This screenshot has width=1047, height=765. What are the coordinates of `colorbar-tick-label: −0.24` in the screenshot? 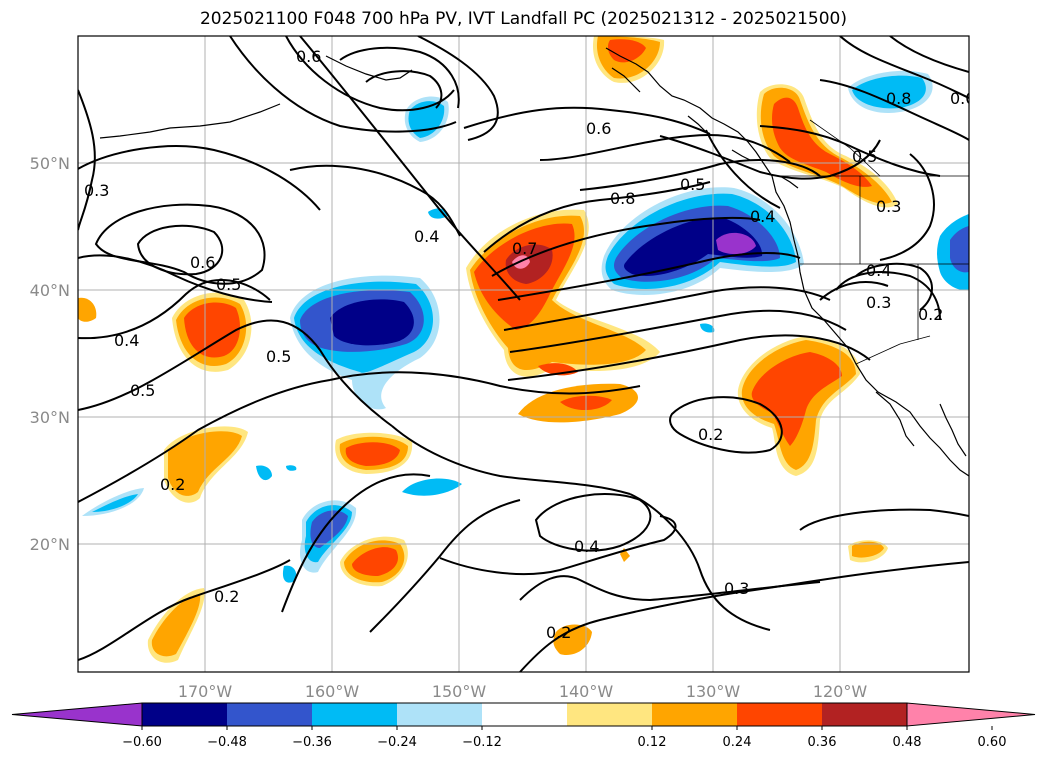 It's located at (397, 742).